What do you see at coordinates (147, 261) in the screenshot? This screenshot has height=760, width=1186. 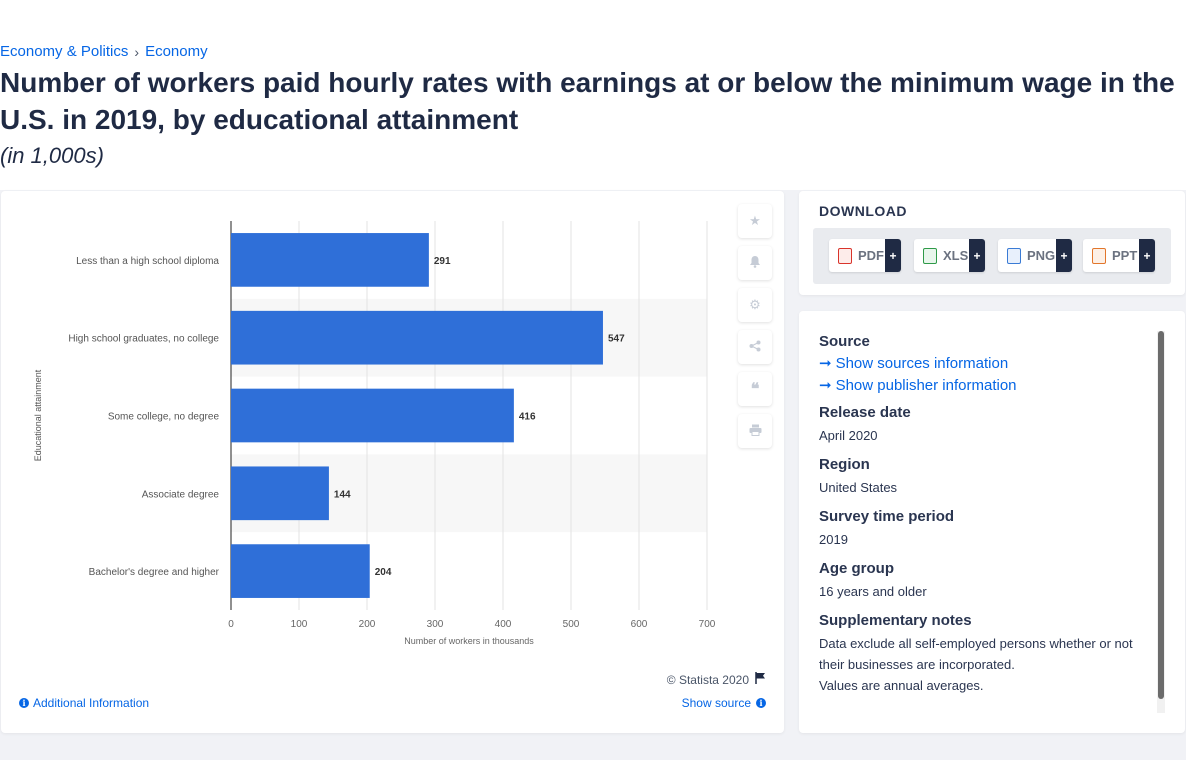 I see `category-label: Less than a high school diploma` at bounding box center [147, 261].